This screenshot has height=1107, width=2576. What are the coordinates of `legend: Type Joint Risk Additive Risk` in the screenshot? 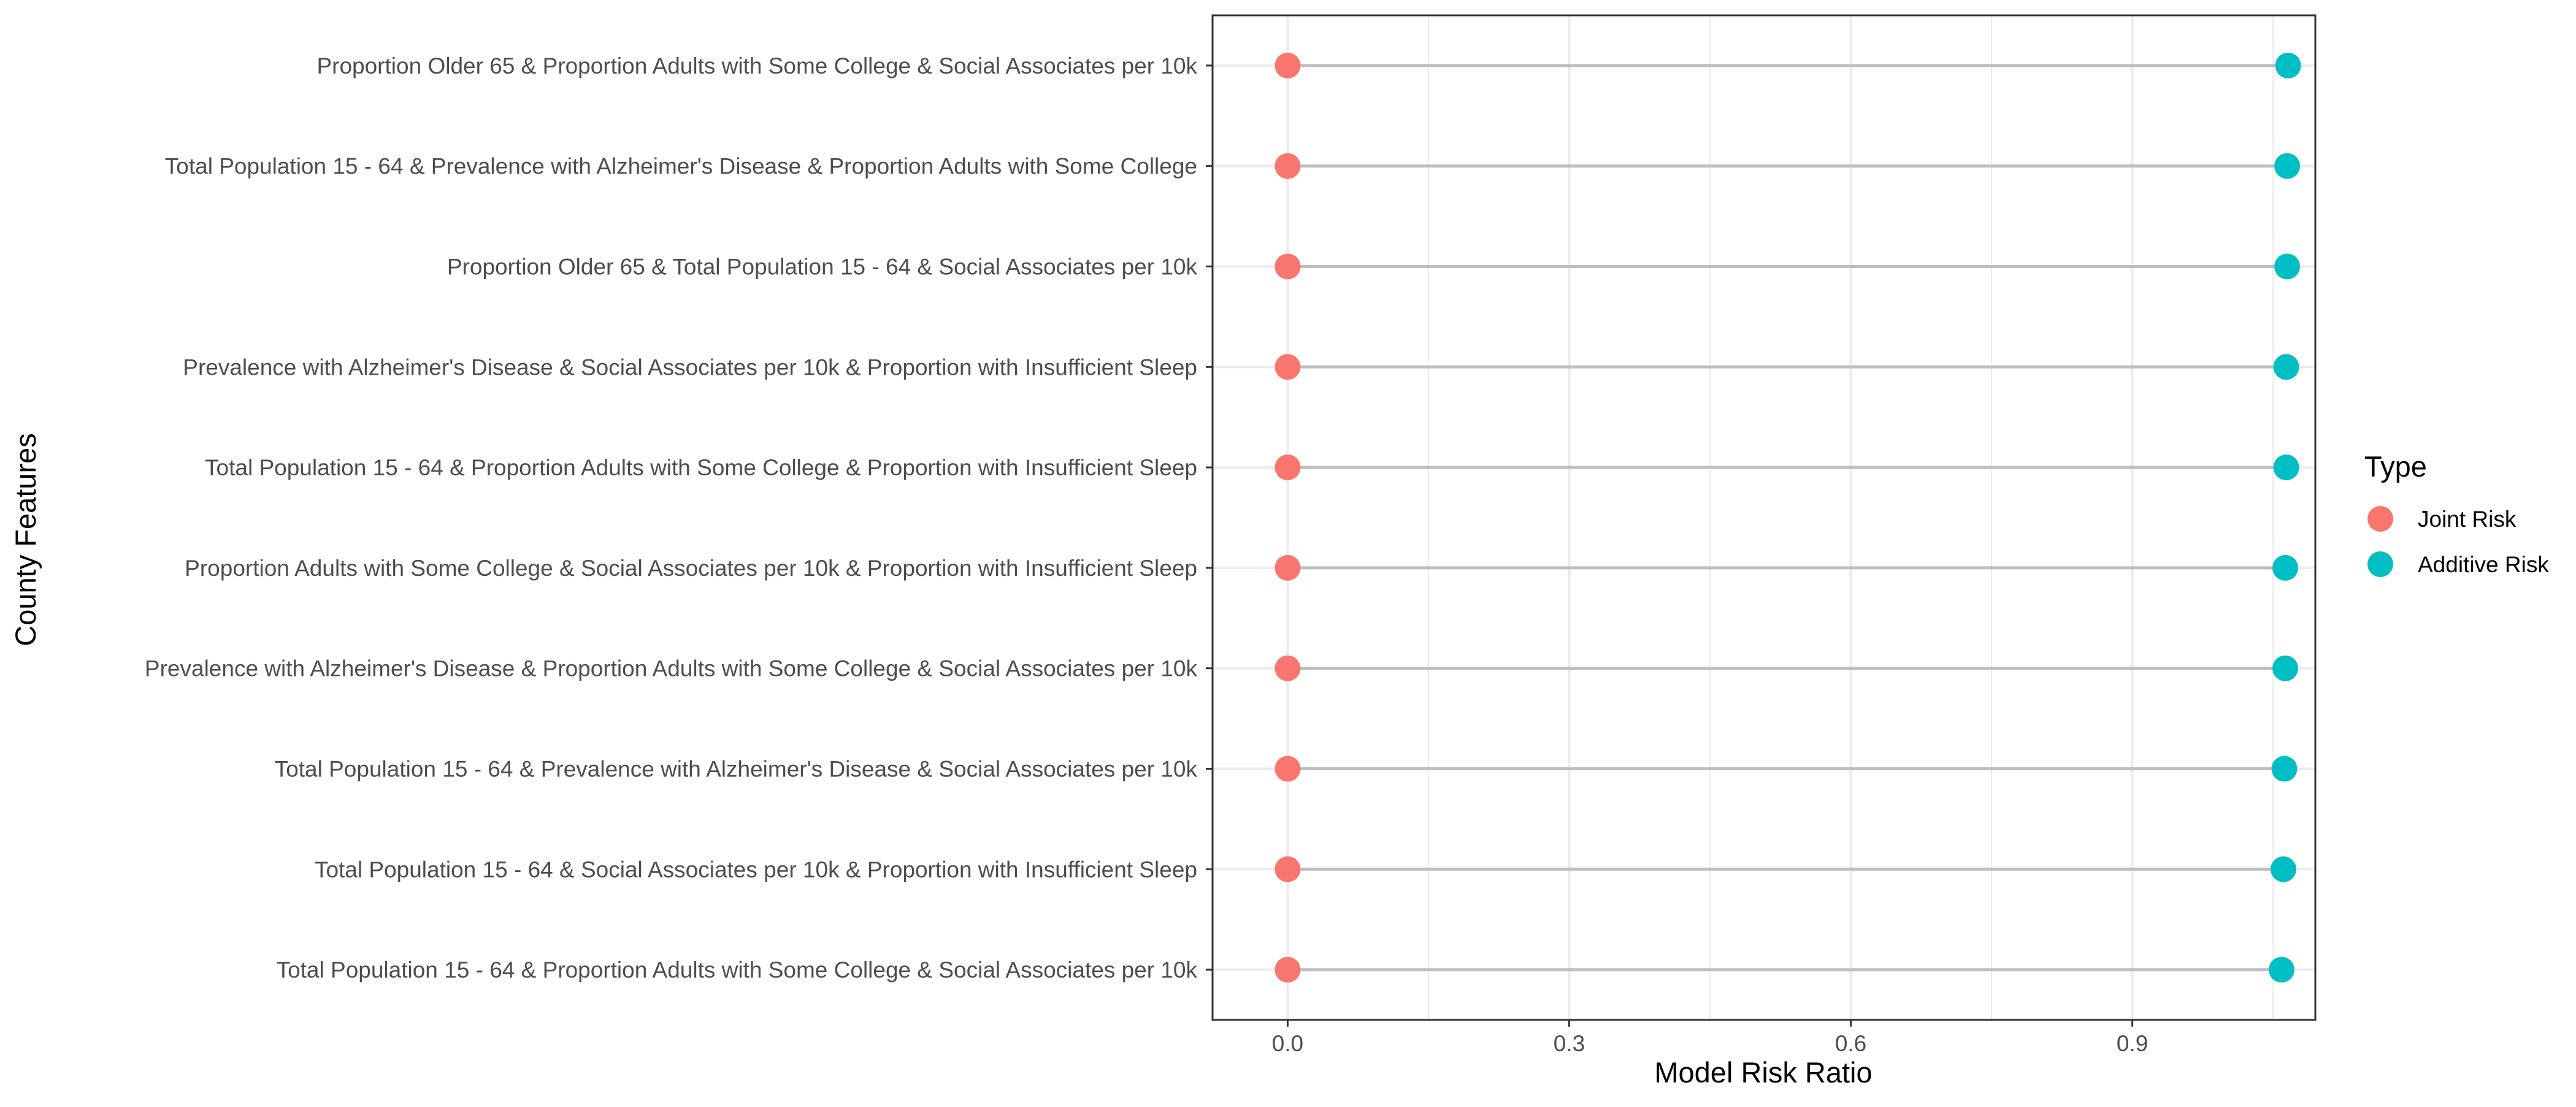 It's located at (2456, 513).